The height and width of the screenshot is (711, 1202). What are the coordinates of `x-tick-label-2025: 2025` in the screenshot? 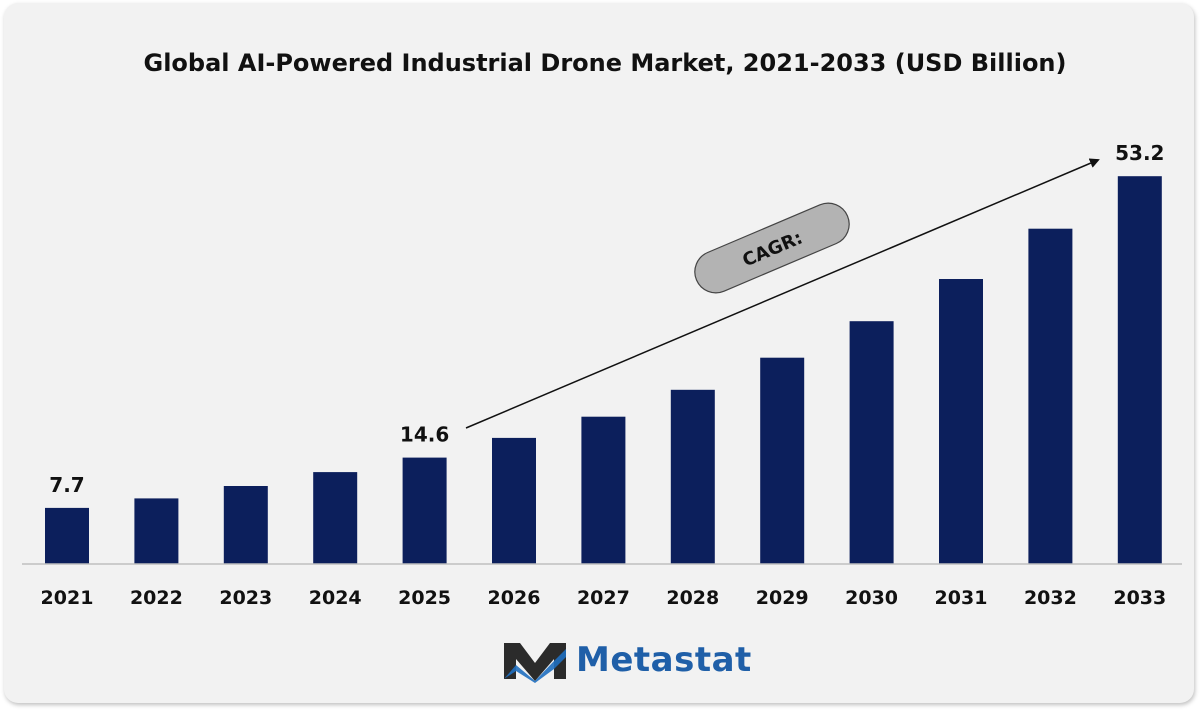 It's located at (424, 598).